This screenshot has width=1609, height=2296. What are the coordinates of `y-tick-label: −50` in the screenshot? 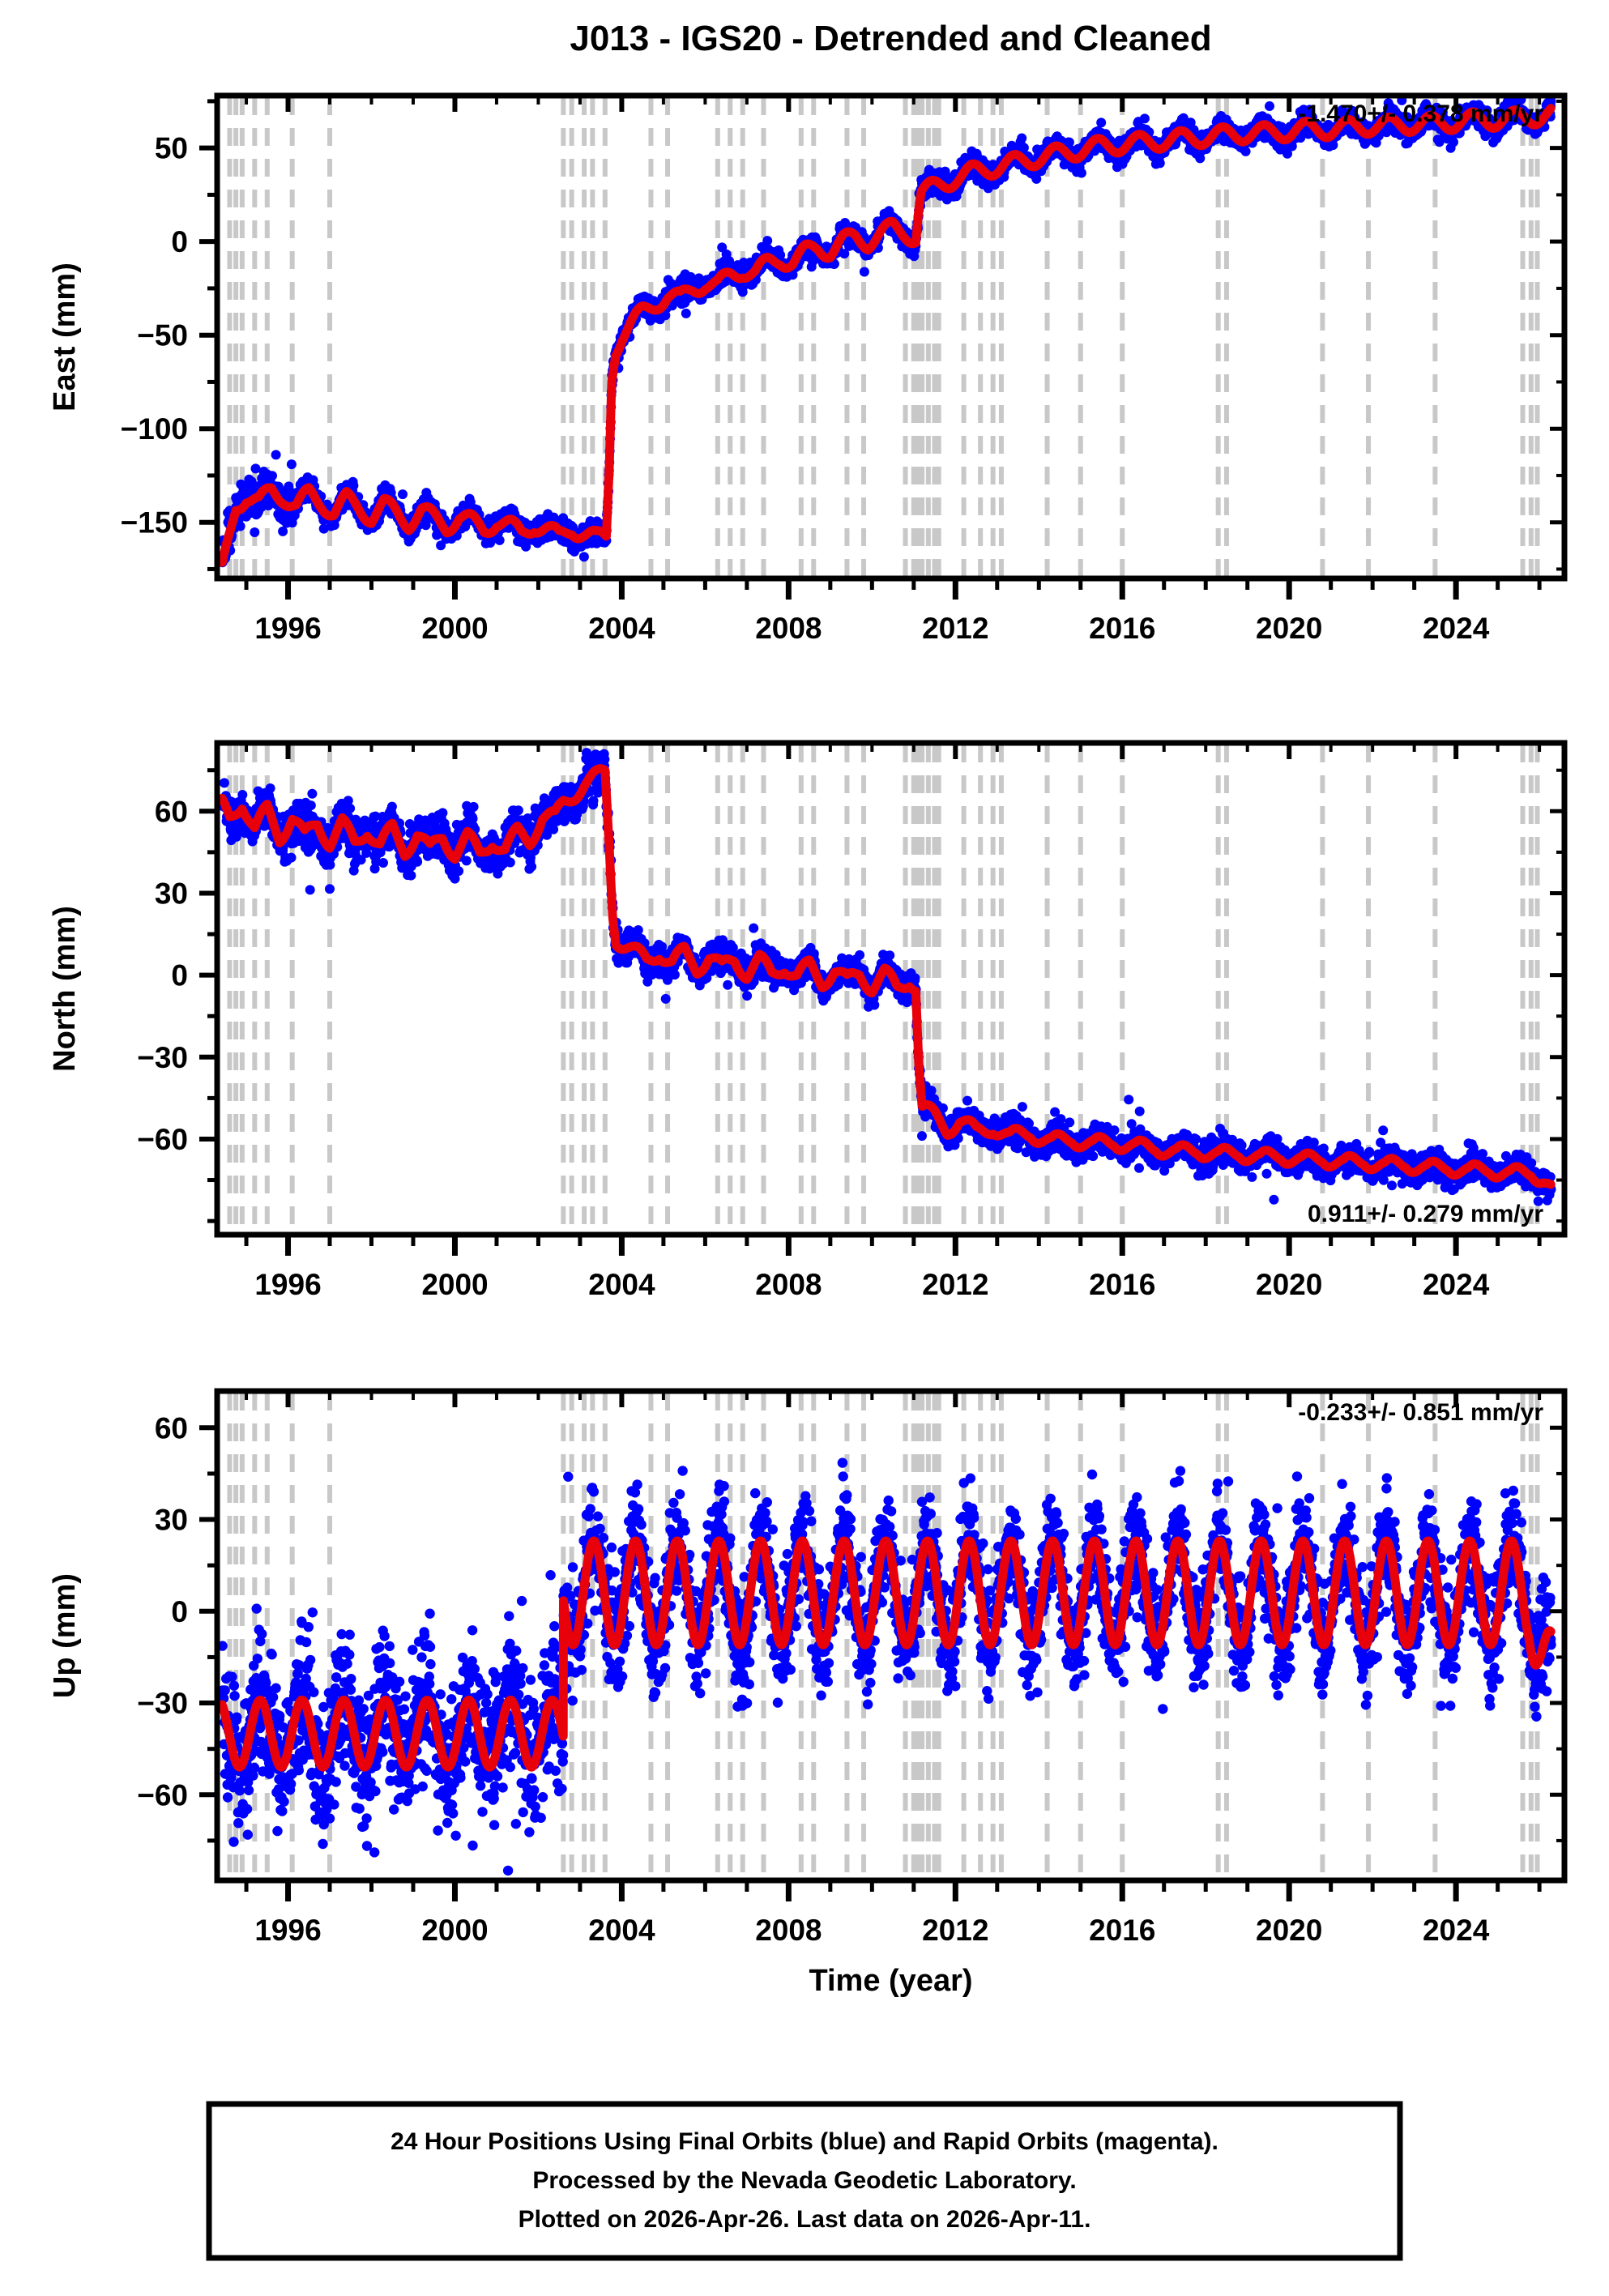 It's located at (162, 336).